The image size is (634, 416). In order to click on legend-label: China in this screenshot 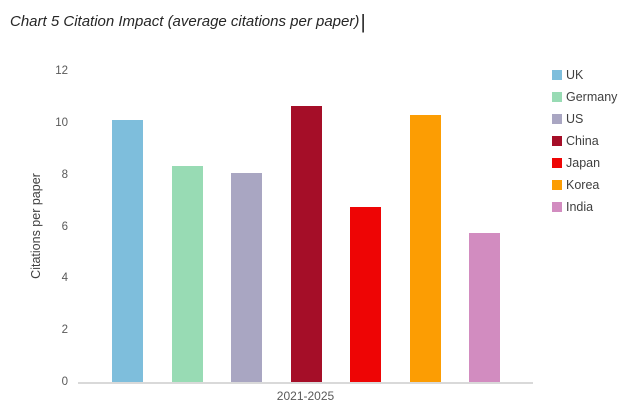, I will do `click(582, 141)`.